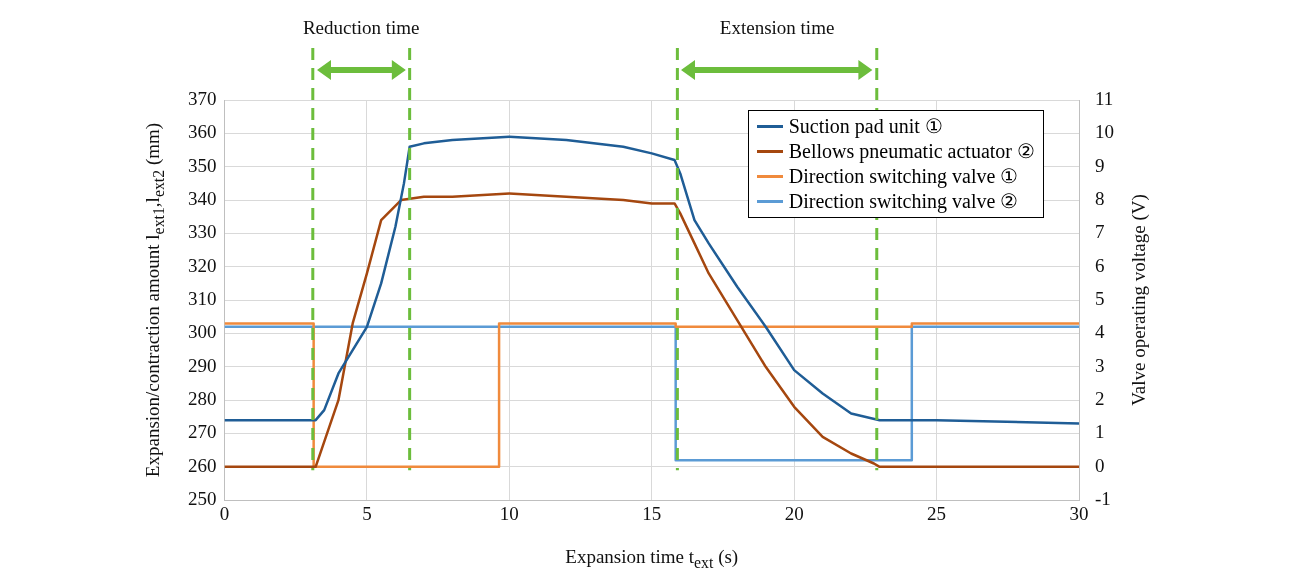  I want to click on y-tick-label: 320, so click(202, 265).